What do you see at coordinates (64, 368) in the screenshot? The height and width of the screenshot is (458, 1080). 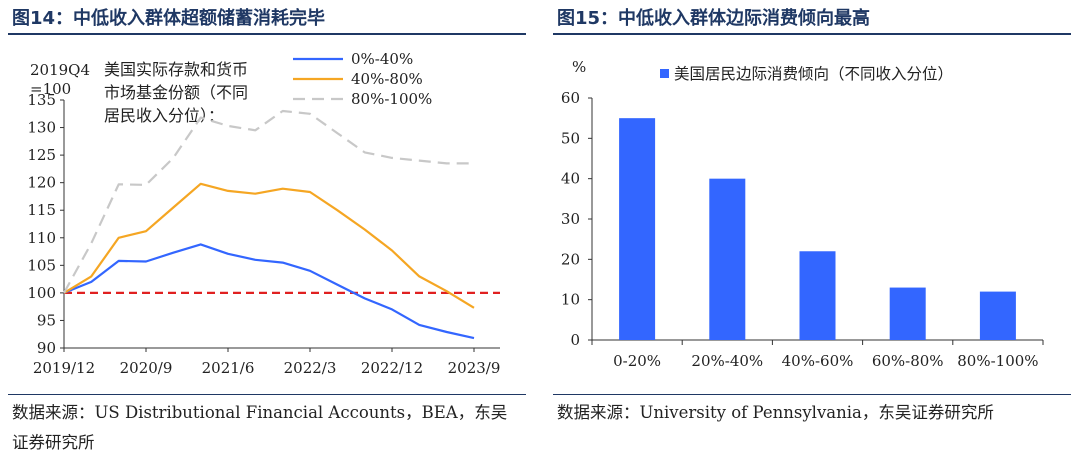 I see `x-tick-label: 2019/12` at bounding box center [64, 368].